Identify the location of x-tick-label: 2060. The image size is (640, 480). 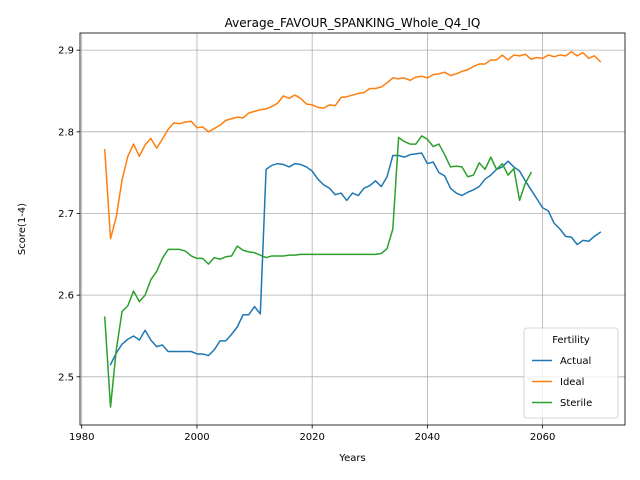
(542, 437).